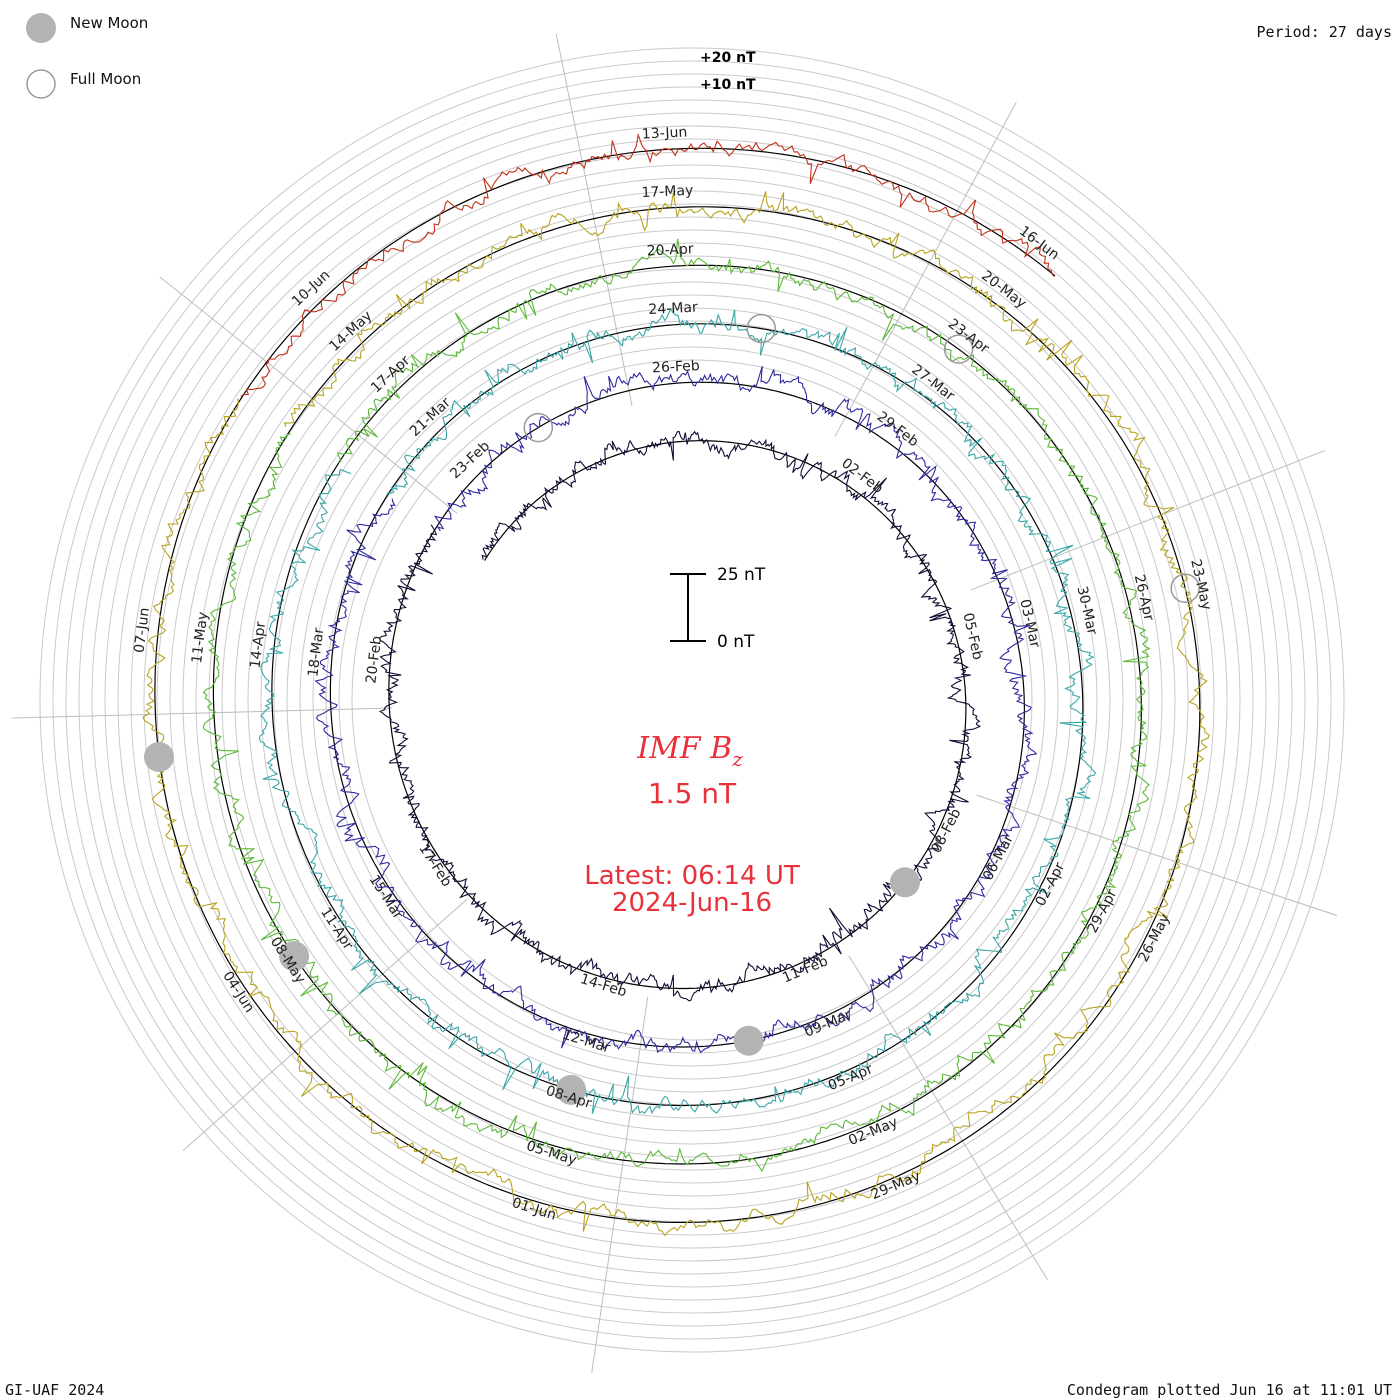 The height and width of the screenshot is (1400, 1400). I want to click on latest-date: 2024-Jun-16, so click(692, 903).